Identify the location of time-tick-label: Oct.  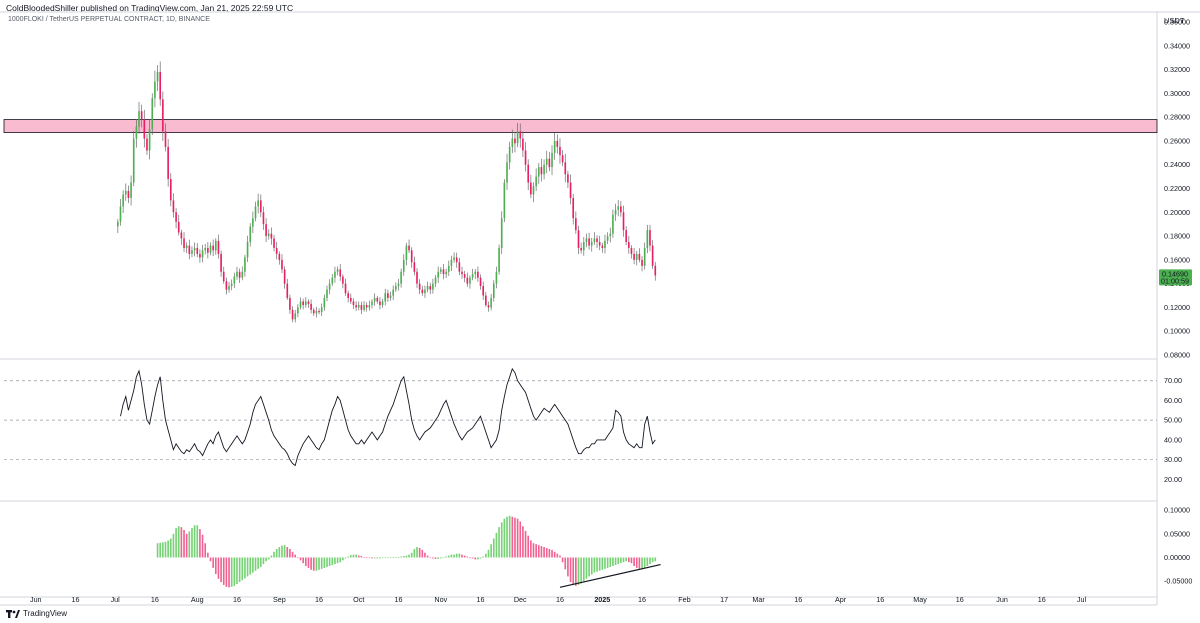
(358, 599).